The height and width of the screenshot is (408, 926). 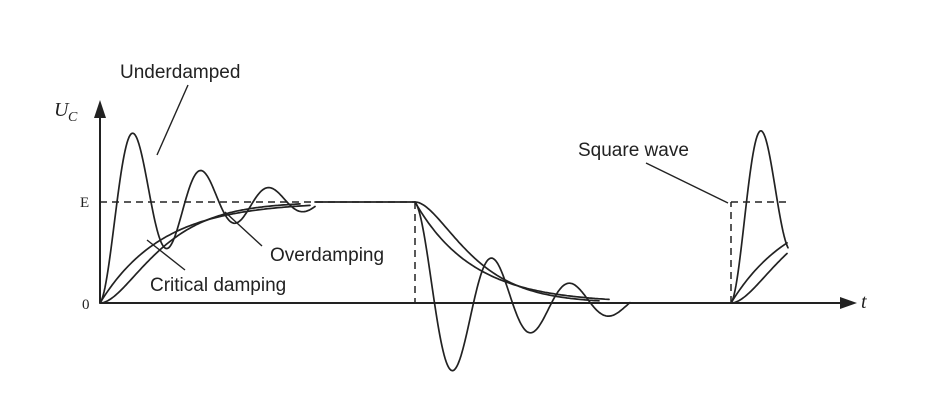 I want to click on overdamping-leader-line, so click(x=243, y=229).